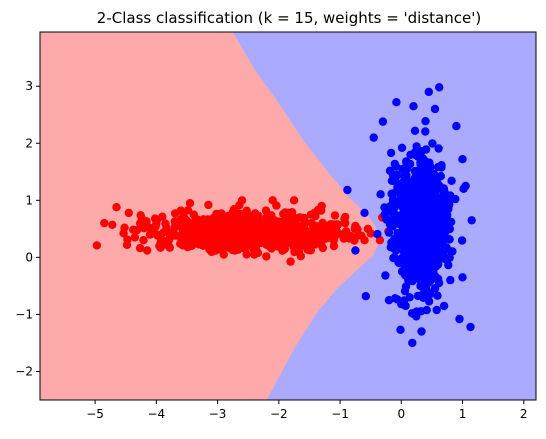  I want to click on y-tick-label: −2, so click(24, 371).